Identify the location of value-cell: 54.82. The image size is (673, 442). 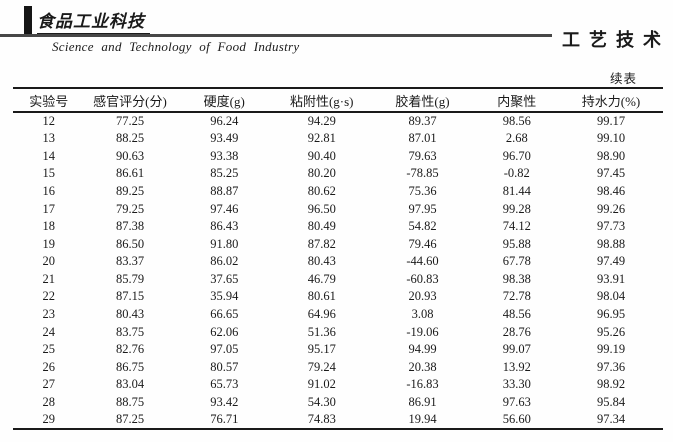
(422, 226).